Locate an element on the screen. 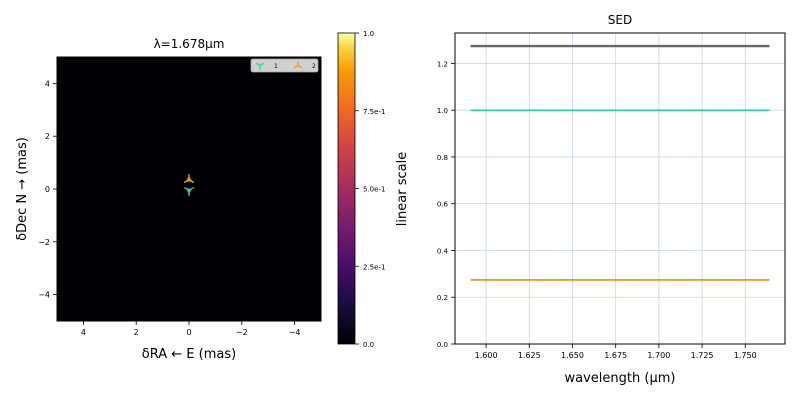  sed-y-tick-label: 1.0 is located at coordinates (442, 111).